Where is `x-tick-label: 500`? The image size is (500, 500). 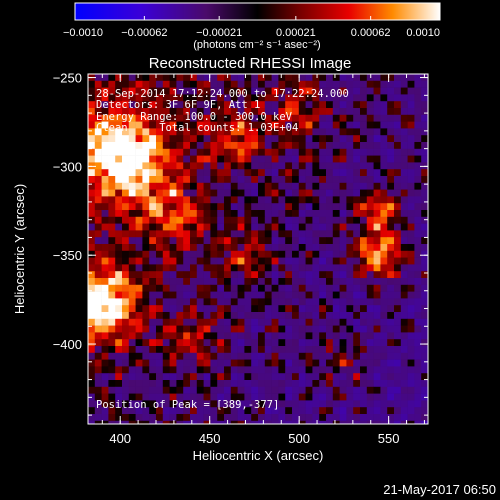
x-tick-label: 500 is located at coordinates (299, 438).